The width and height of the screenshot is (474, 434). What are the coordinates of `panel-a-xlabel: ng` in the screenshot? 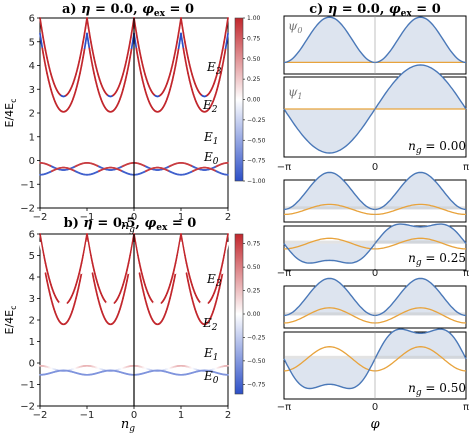 It's located at (128, 226).